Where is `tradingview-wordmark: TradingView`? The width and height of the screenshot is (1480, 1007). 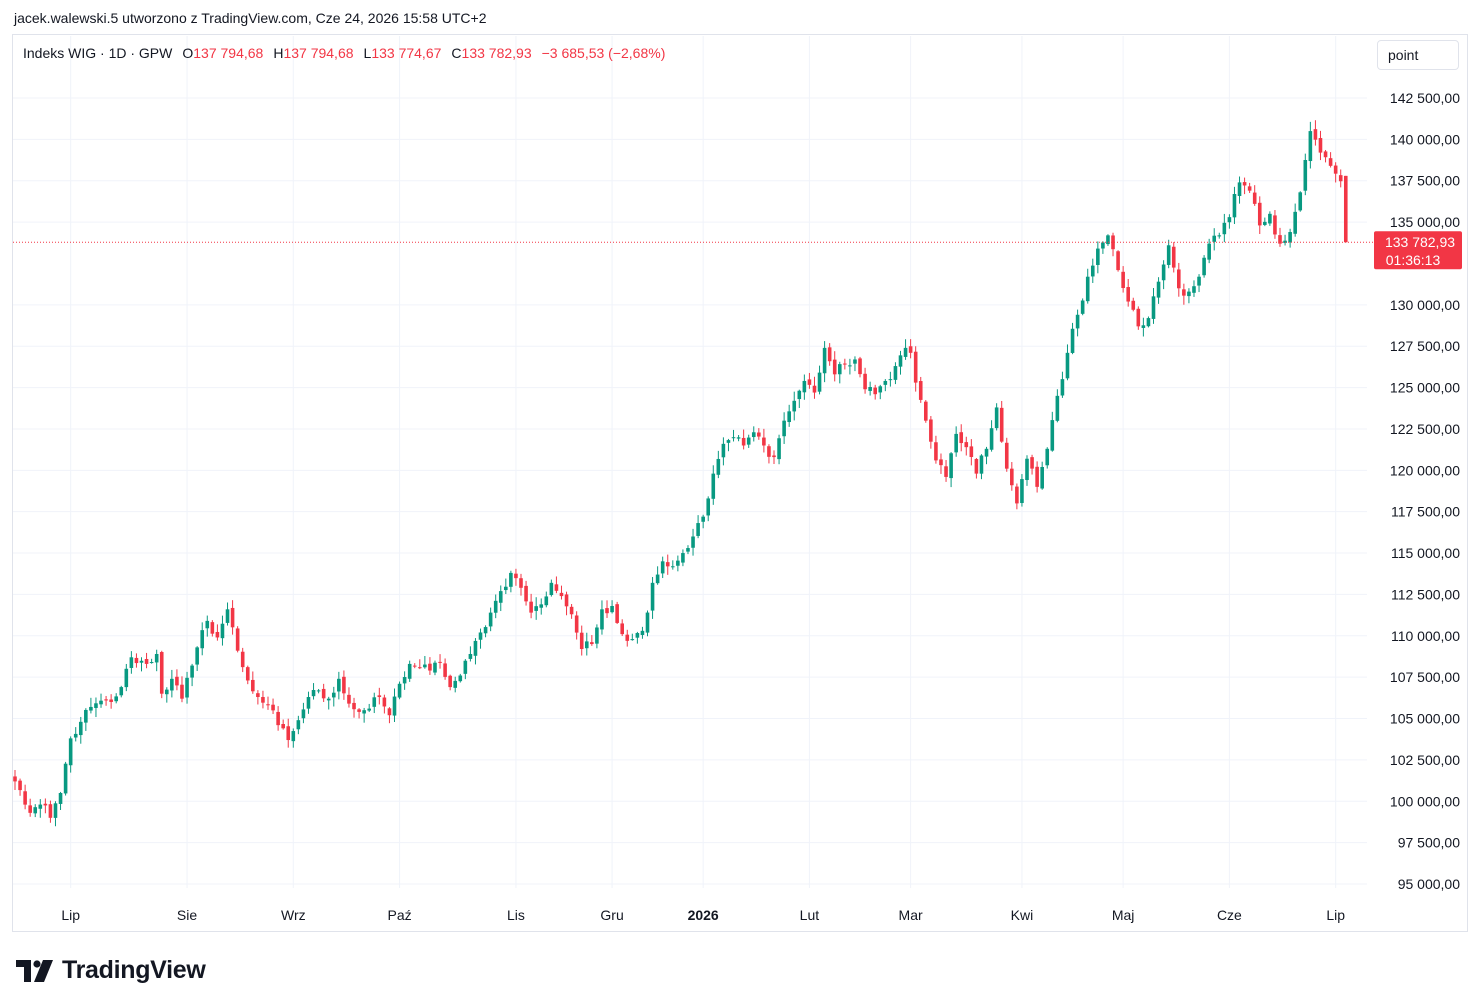
tradingview-wordmark: TradingView is located at coordinates (134, 970).